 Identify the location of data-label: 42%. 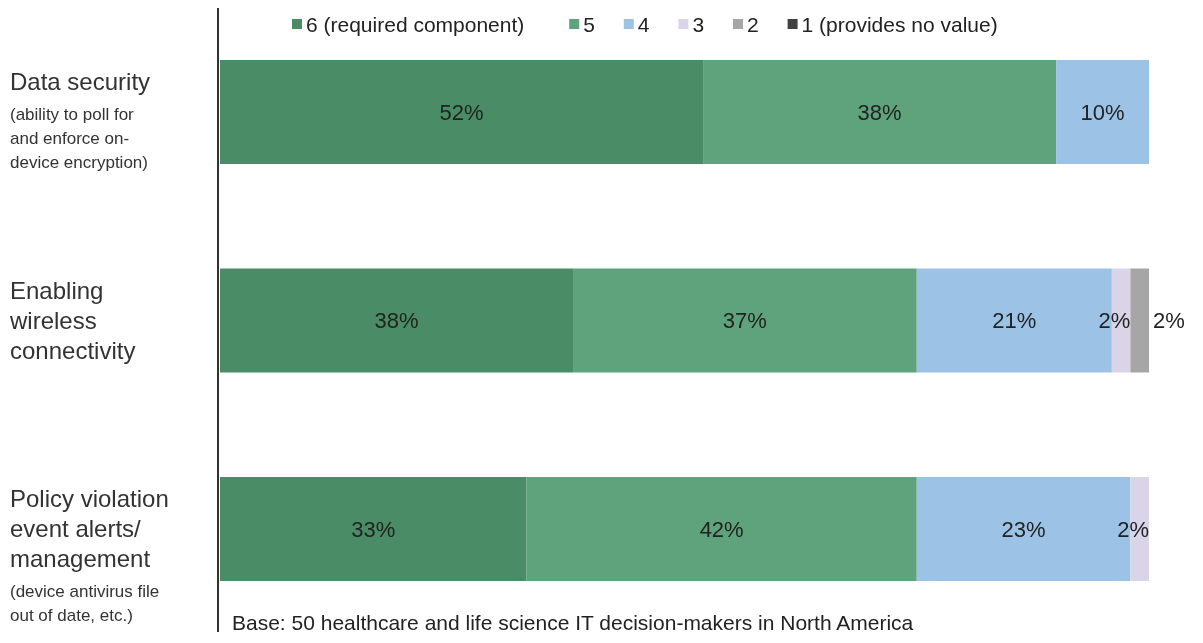
(721, 529).